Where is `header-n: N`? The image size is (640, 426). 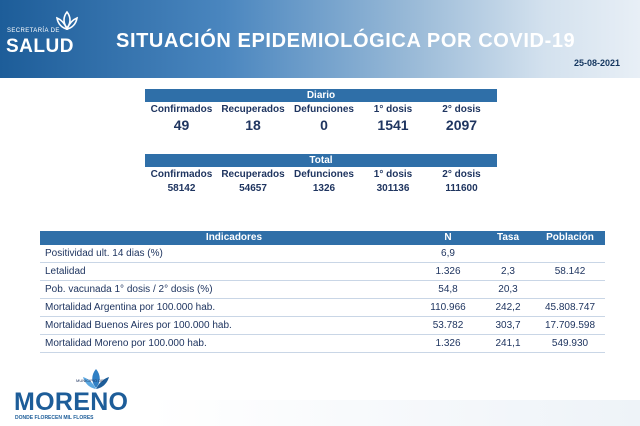
header-n: N is located at coordinates (448, 237).